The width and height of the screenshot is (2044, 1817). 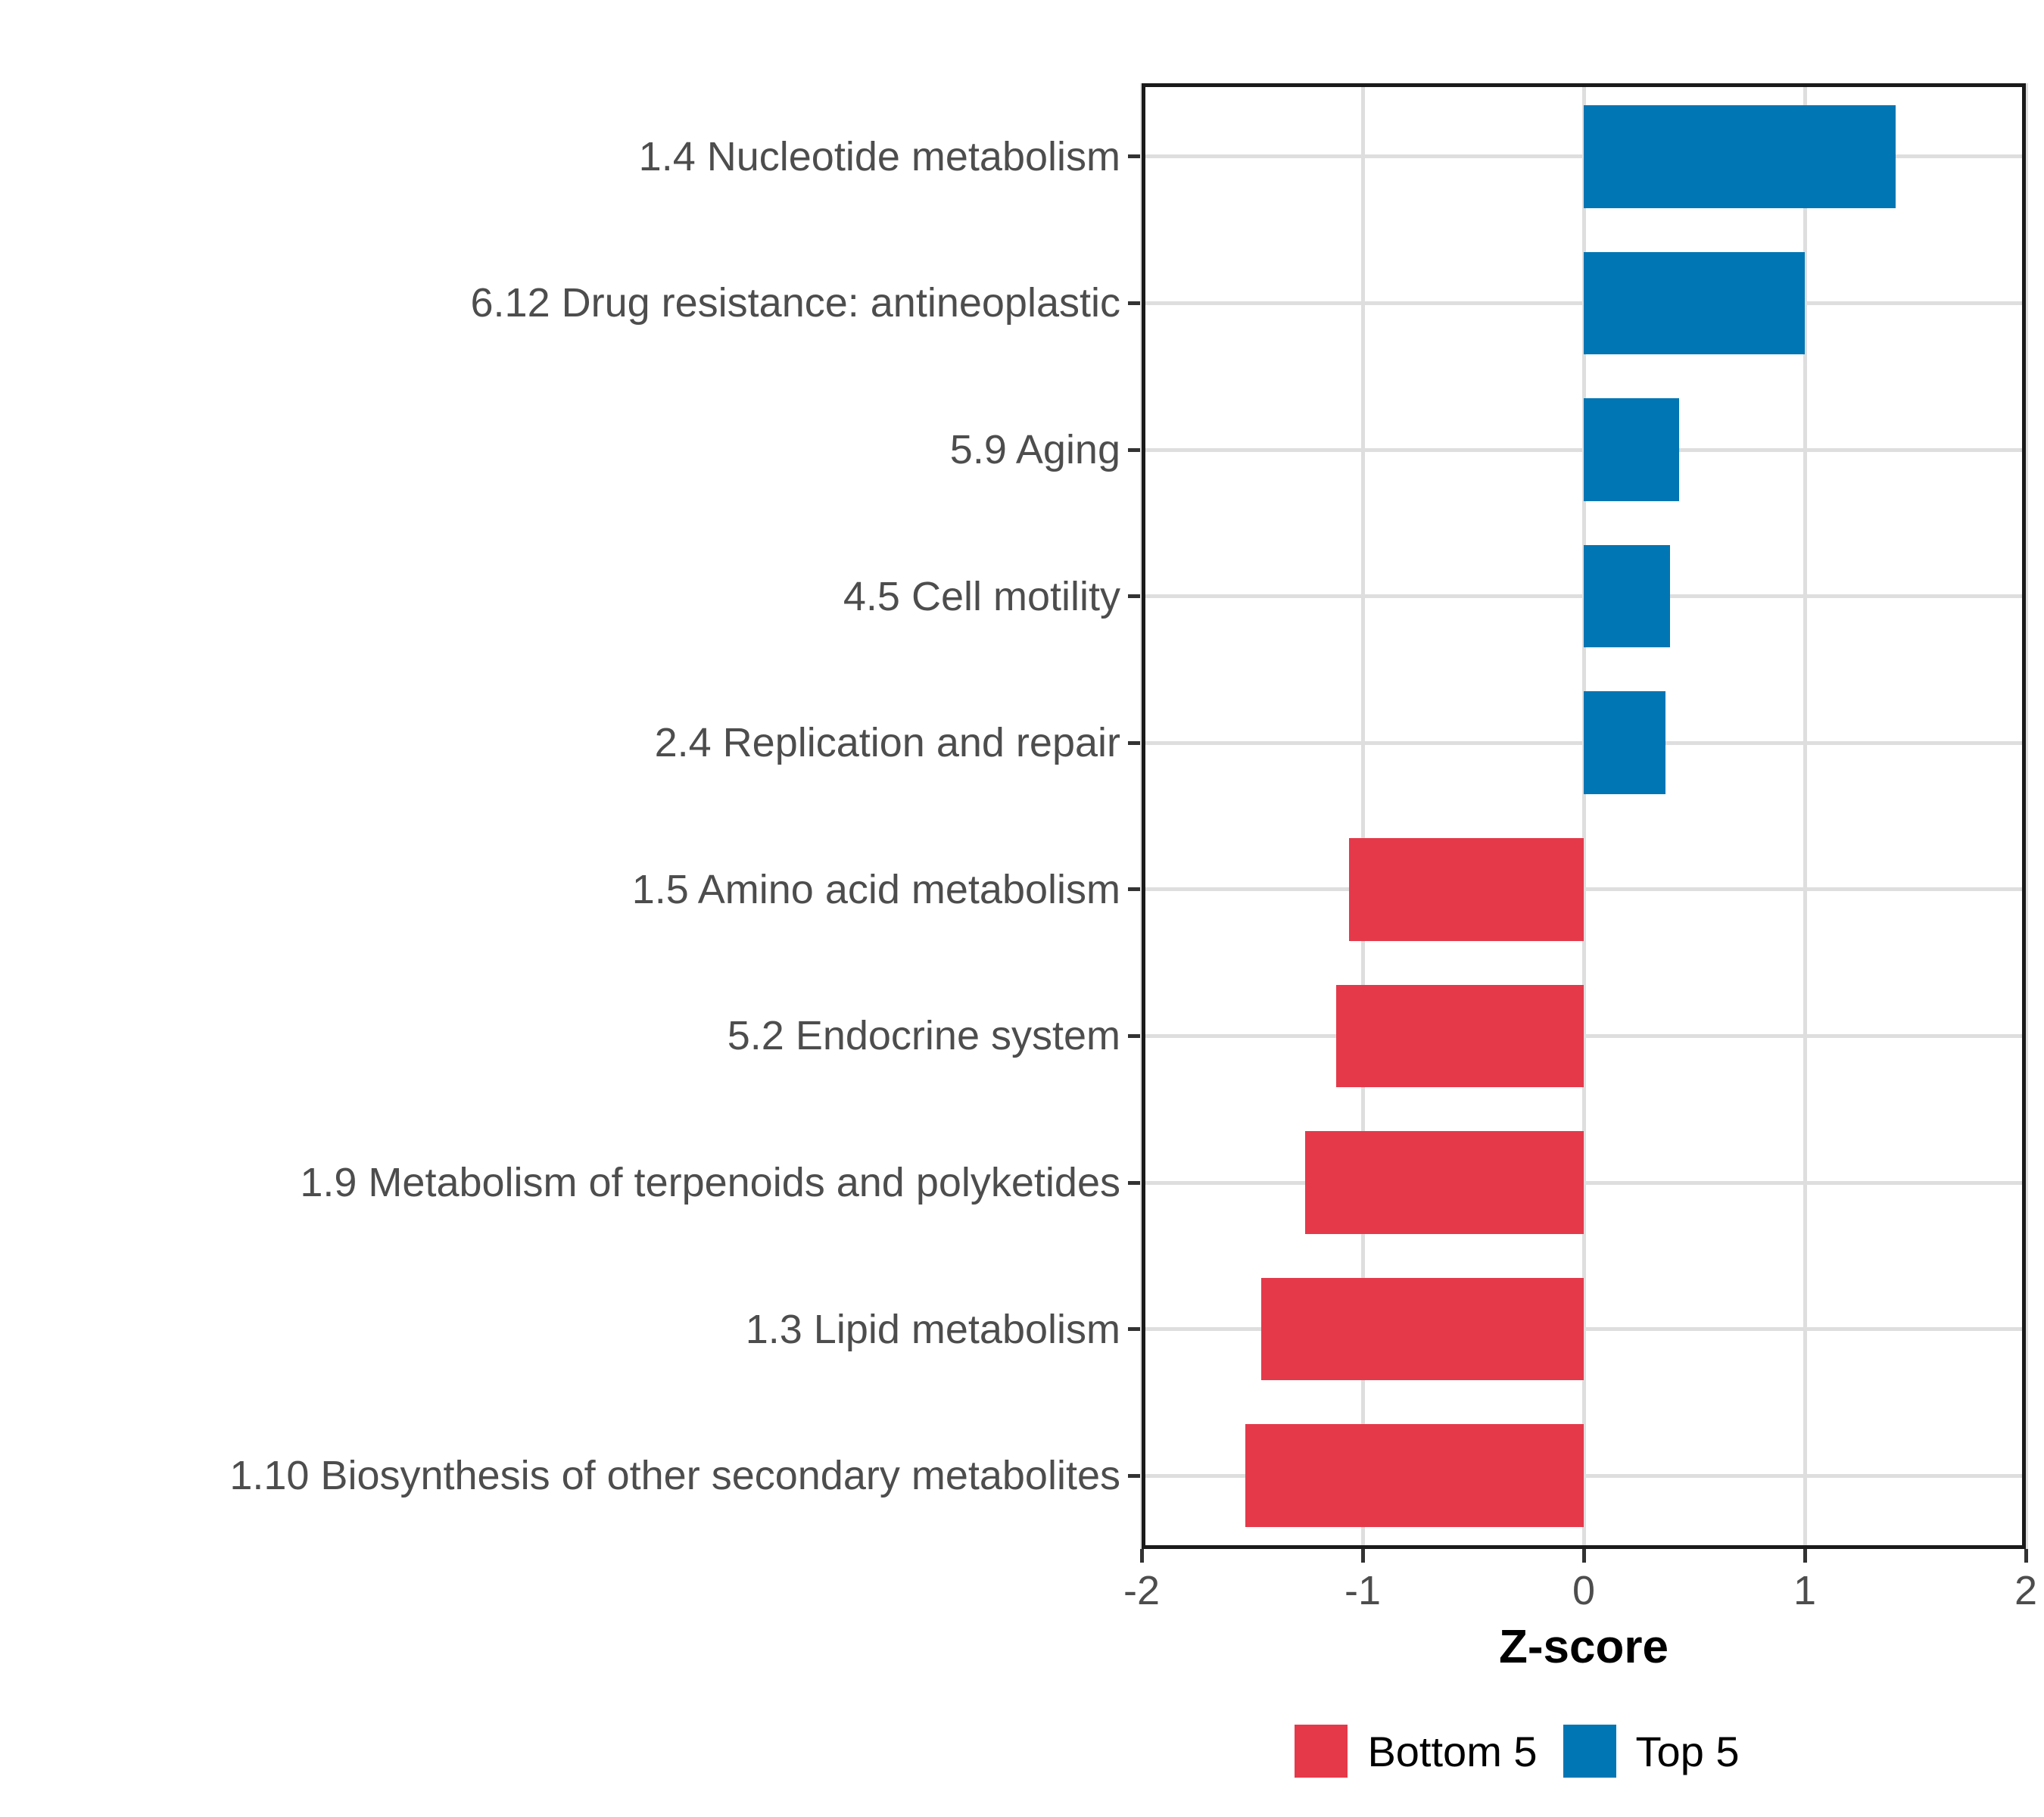 What do you see at coordinates (1584, 1647) in the screenshot?
I see `x-axis-title: Z-score` at bounding box center [1584, 1647].